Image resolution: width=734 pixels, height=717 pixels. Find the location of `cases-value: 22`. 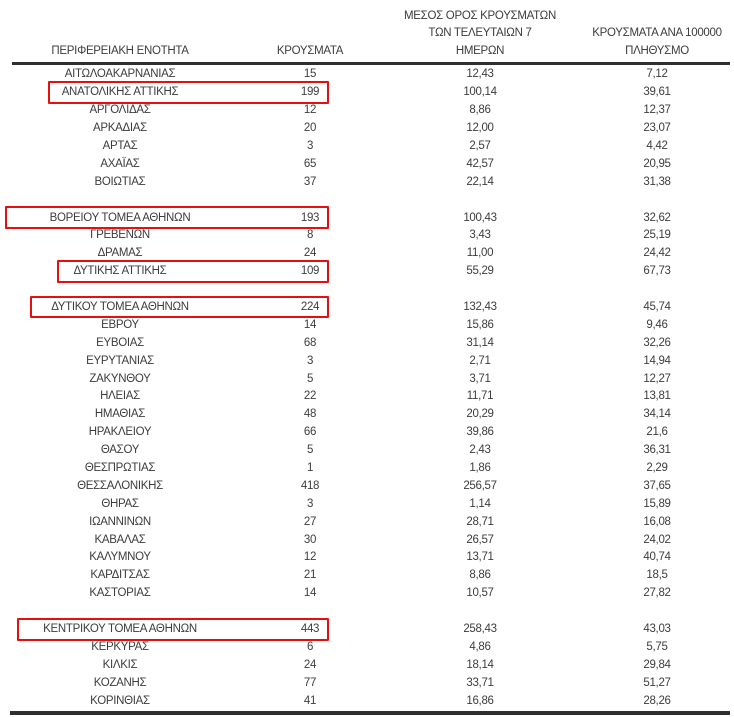

cases-value: 22 is located at coordinates (310, 396).